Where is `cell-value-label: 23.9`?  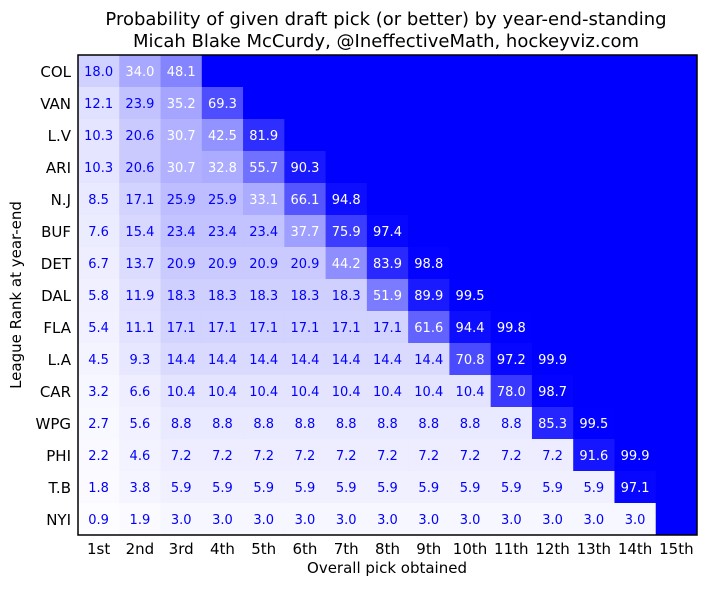 cell-value-label: 23.9 is located at coordinates (139, 104).